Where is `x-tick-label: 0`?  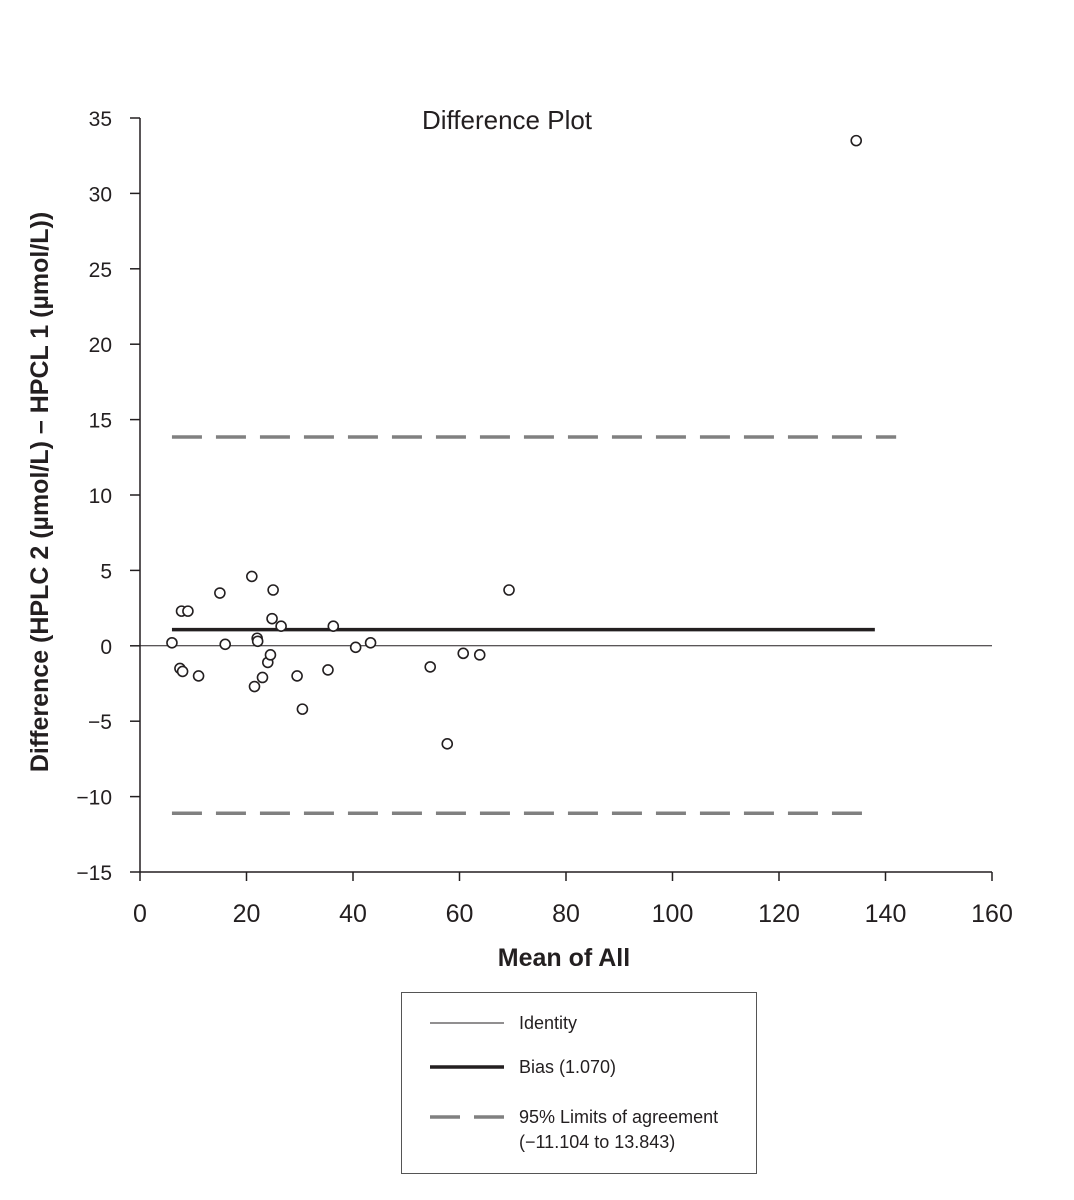
x-tick-label: 0 is located at coordinates (140, 914).